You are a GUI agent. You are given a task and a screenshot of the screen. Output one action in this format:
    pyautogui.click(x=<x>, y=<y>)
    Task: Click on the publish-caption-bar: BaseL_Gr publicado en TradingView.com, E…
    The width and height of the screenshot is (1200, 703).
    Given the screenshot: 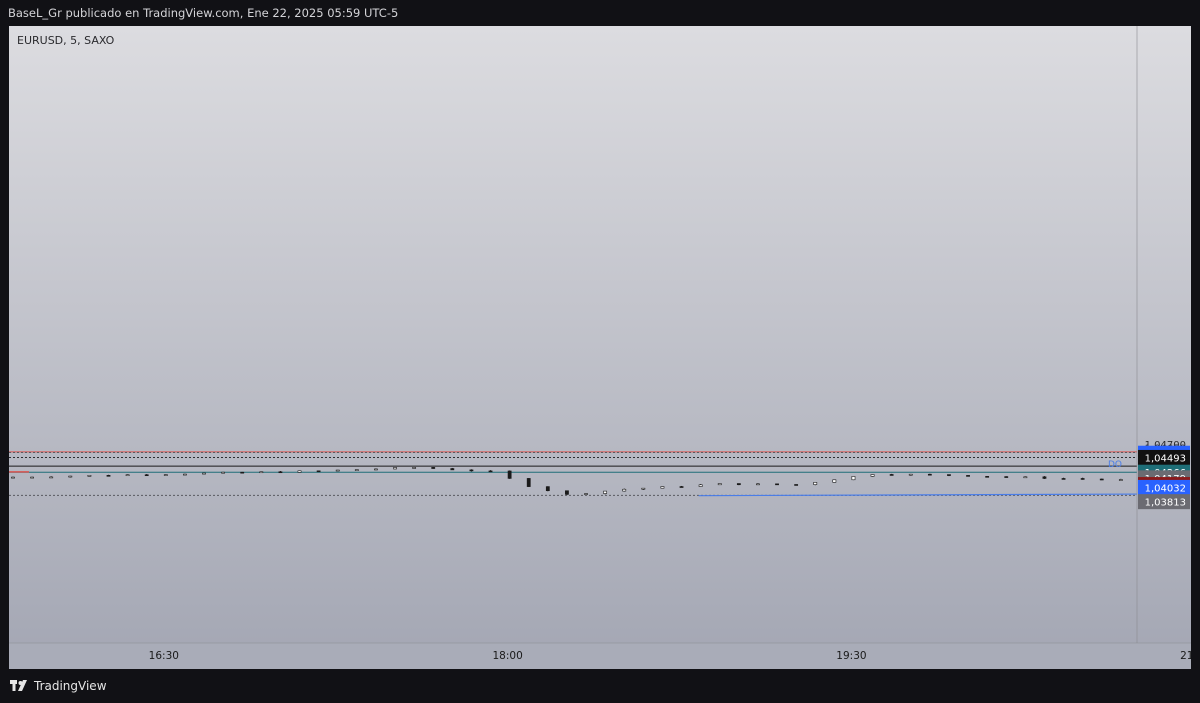 What is the action you would take?
    pyautogui.click(x=600, y=13)
    